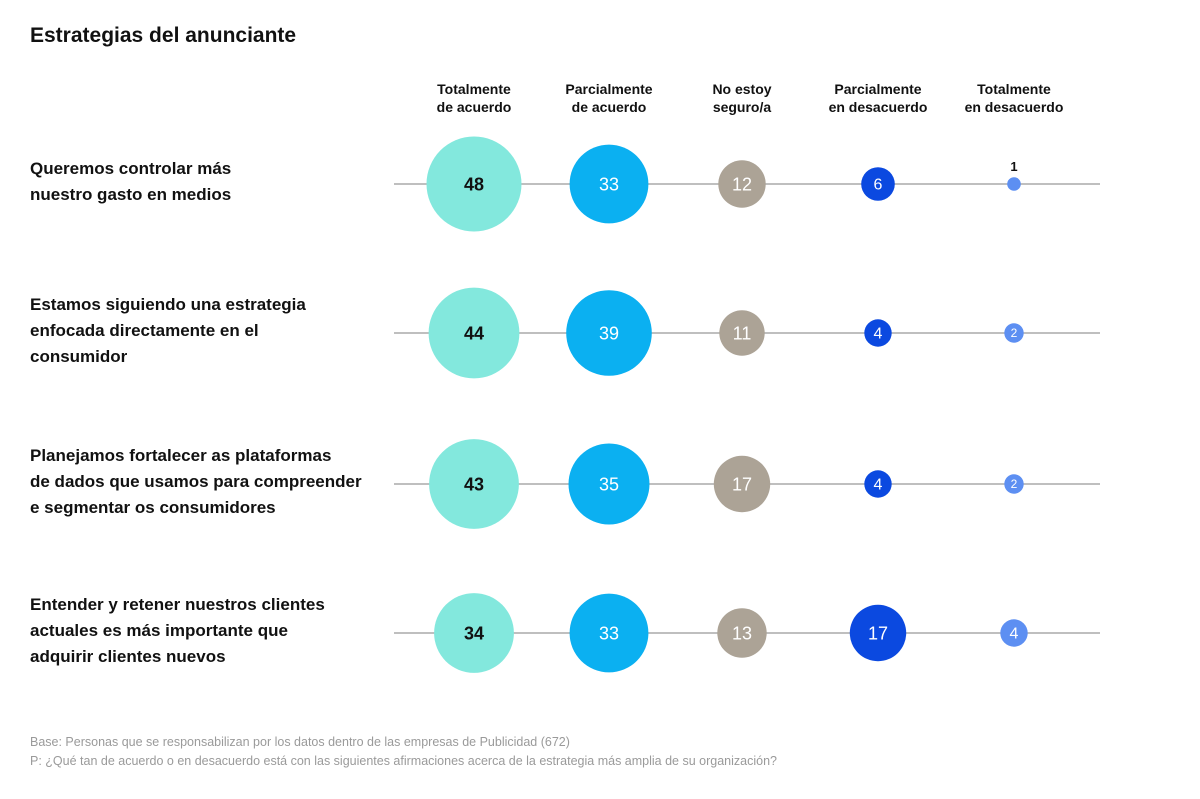 The width and height of the screenshot is (1200, 799). Describe the element at coordinates (131, 194) in the screenshot. I see `row-label-line: nuestro gasto en medios` at that location.